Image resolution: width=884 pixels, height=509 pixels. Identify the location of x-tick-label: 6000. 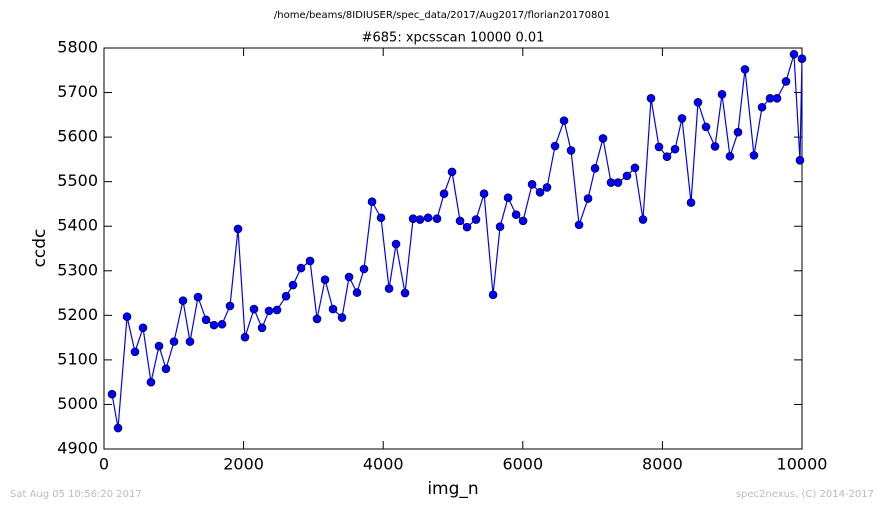
(522, 464).